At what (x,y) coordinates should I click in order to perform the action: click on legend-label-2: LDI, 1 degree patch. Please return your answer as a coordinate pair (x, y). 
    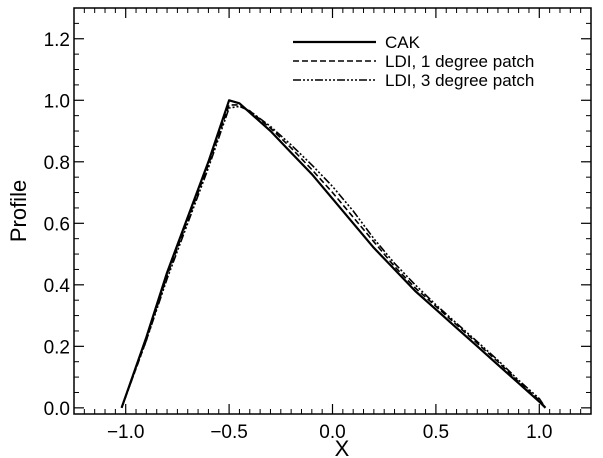
    Looking at the image, I should click on (459, 61).